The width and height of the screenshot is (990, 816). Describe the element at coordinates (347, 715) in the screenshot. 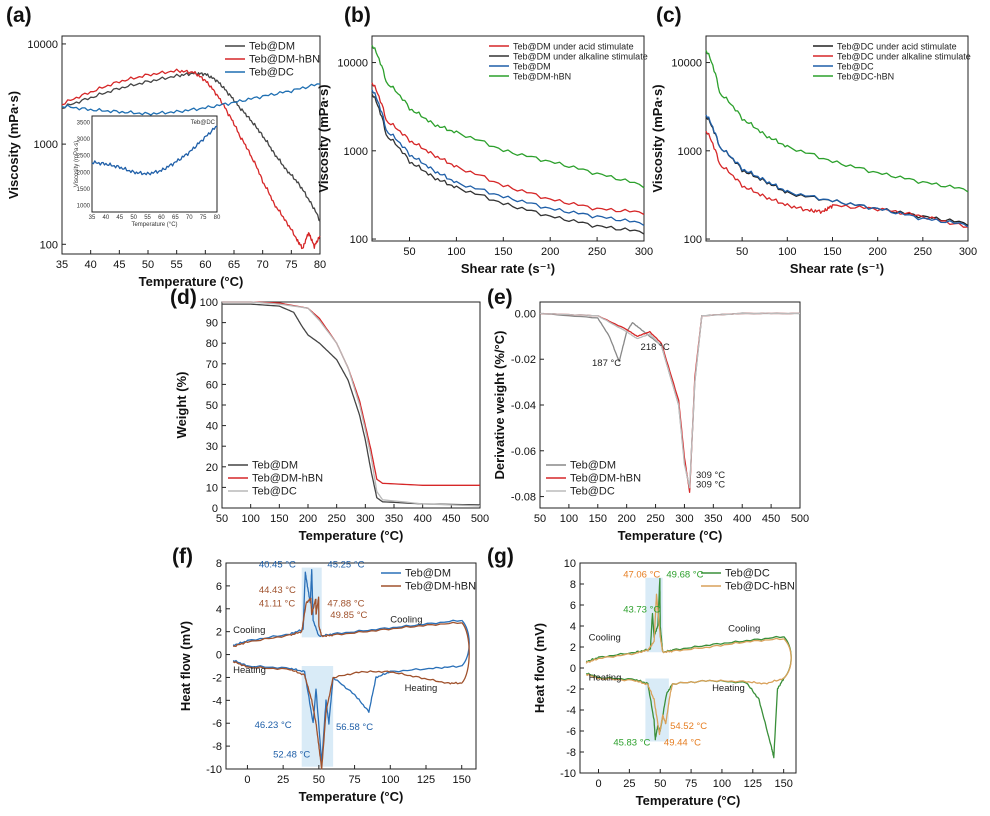

I see `heating-curve` at that location.